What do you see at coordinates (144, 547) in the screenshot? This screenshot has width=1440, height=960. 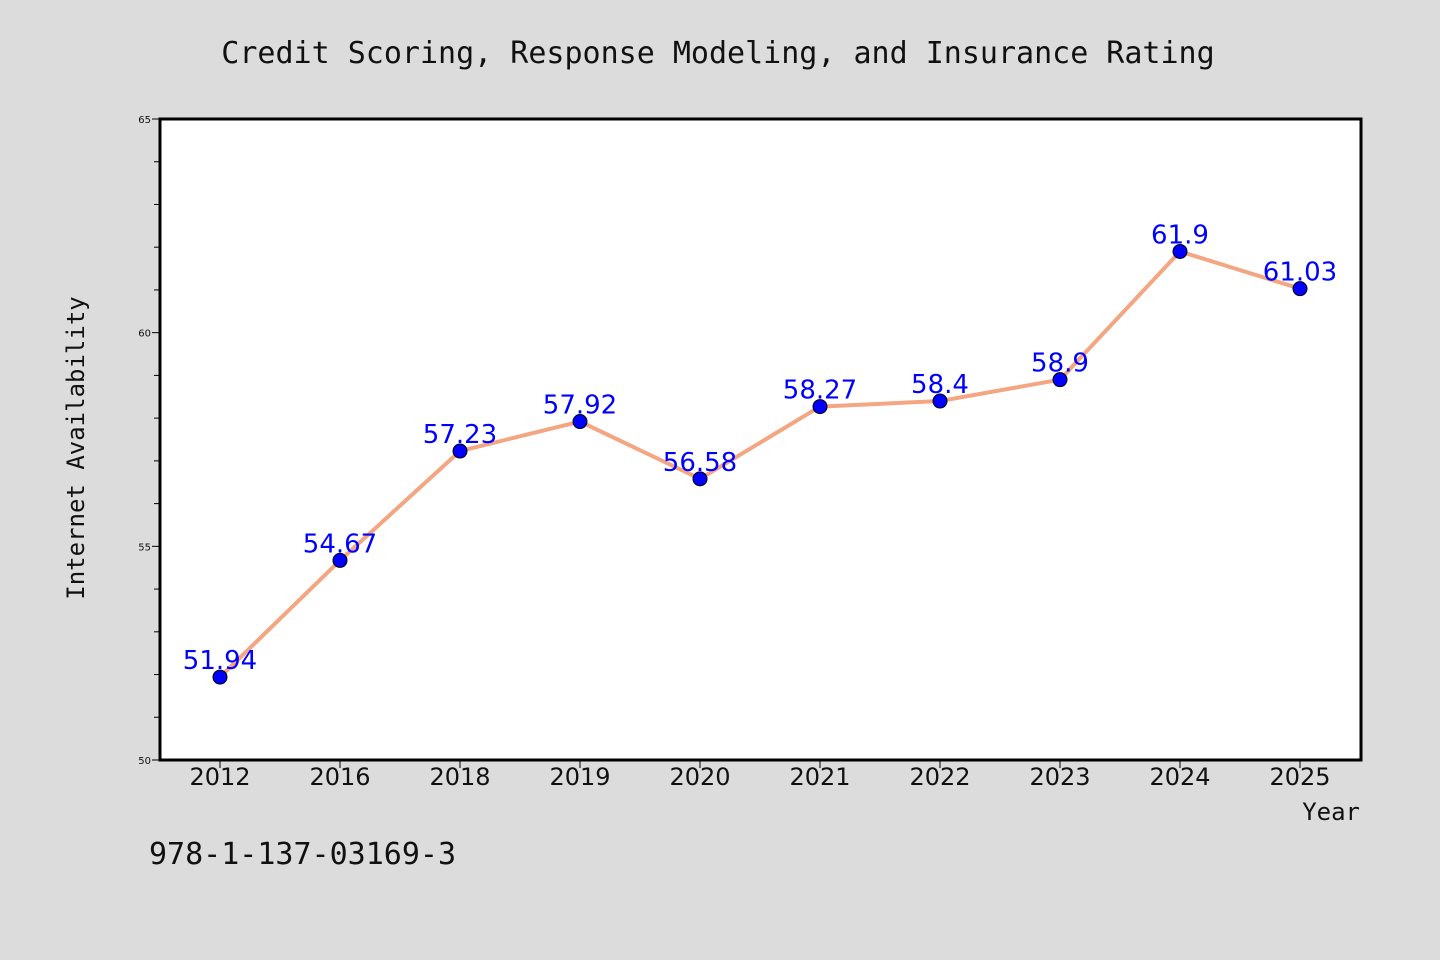 I see `y-tick-label: 55` at bounding box center [144, 547].